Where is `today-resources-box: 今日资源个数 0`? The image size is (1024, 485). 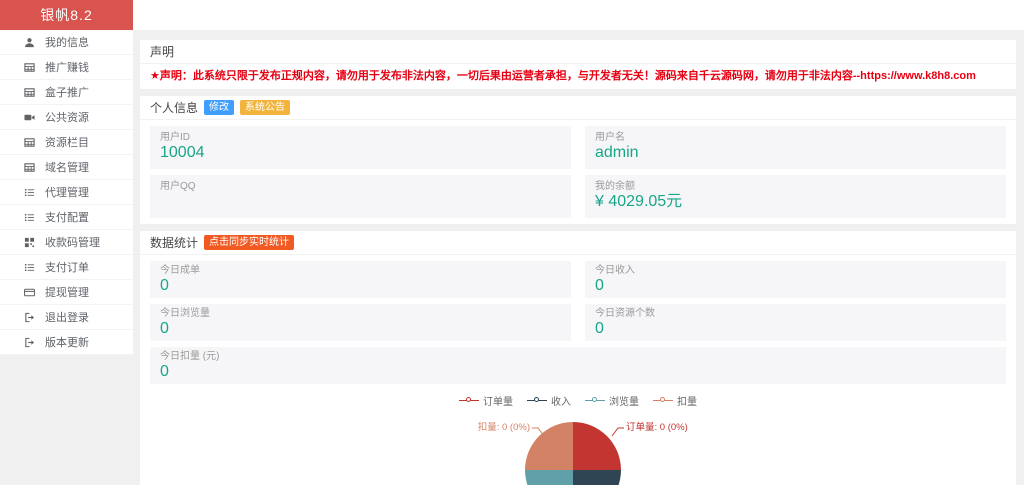 today-resources-box: 今日资源个数 0 is located at coordinates (795, 322).